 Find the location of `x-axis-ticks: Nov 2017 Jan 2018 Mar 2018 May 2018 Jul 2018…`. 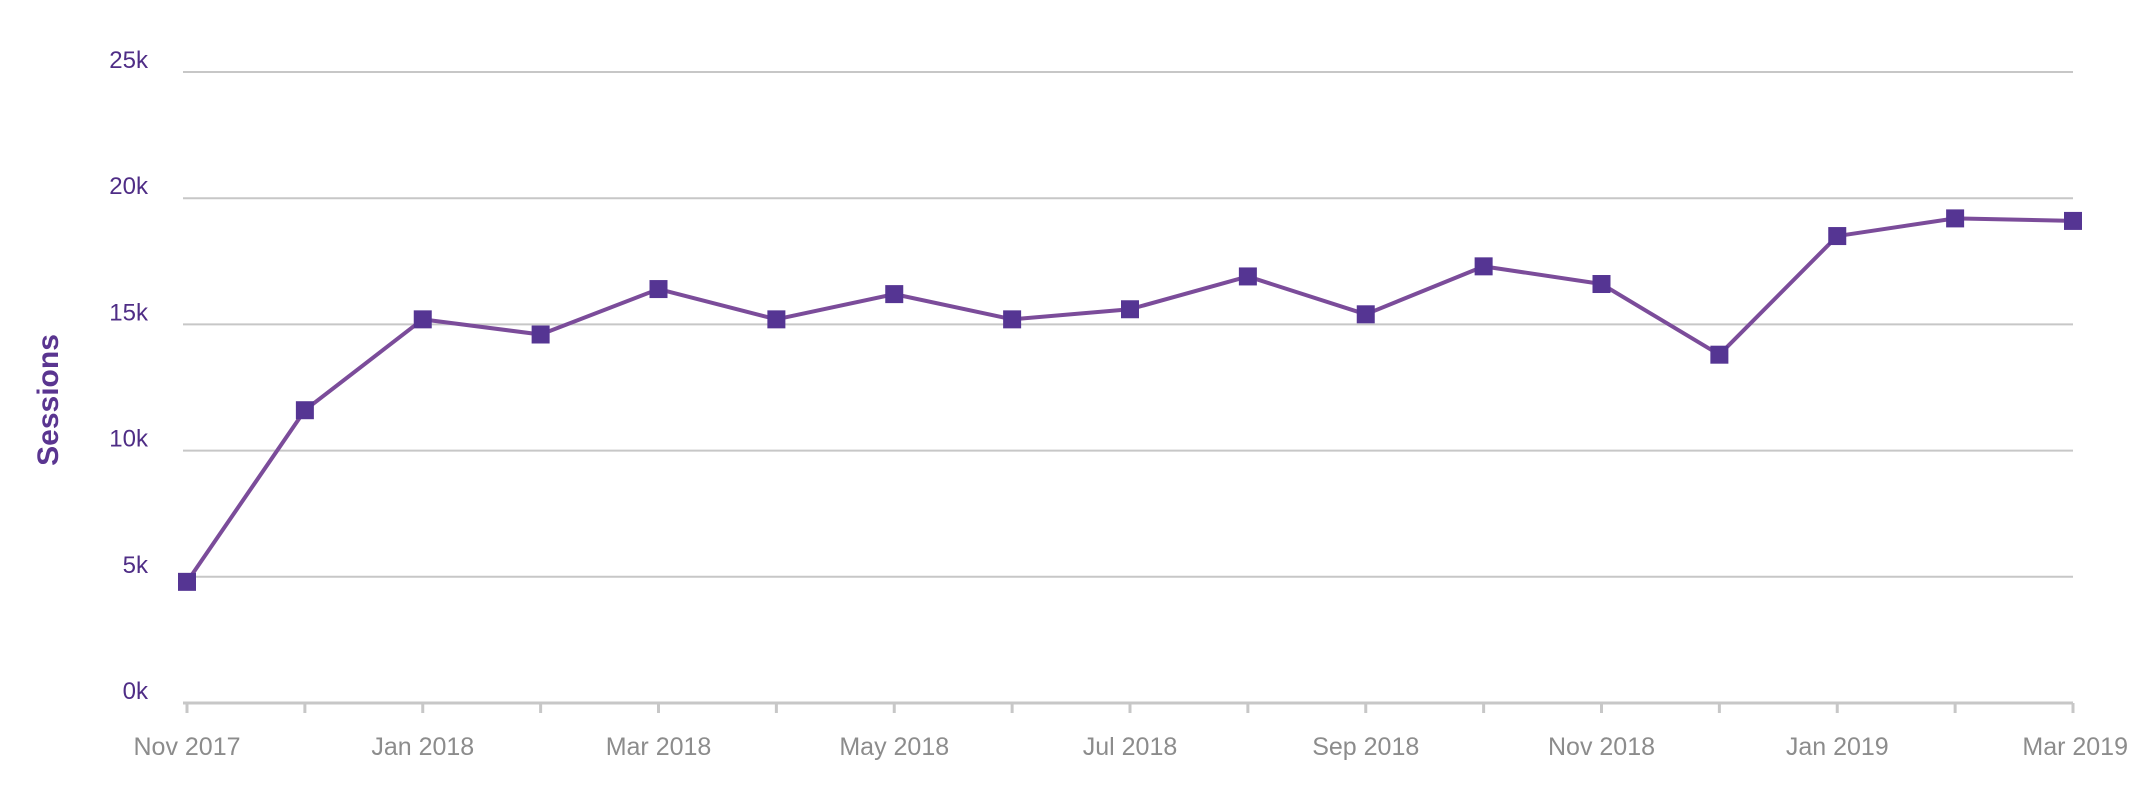

x-axis-ticks: Nov 2017 Jan 2018 Mar 2018 May 2018 Jul 2018… is located at coordinates (1130, 747).